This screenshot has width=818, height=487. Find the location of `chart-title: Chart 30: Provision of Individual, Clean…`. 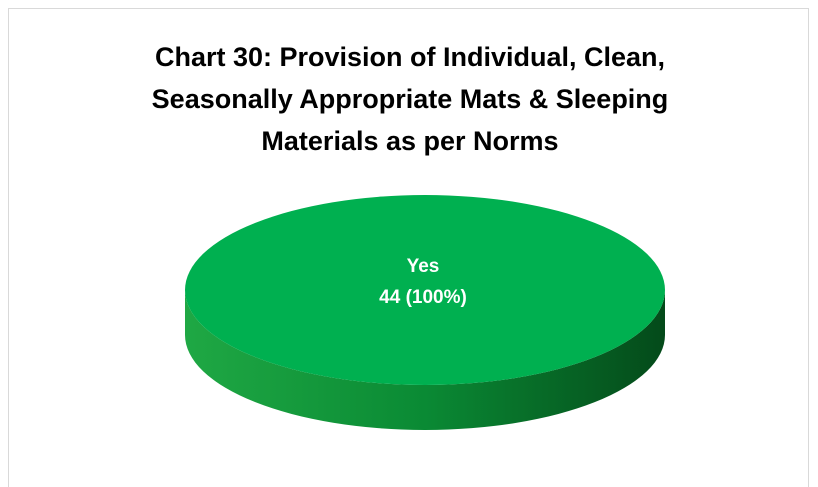

chart-title: Chart 30: Provision of Individual, Clean… is located at coordinates (410, 99).